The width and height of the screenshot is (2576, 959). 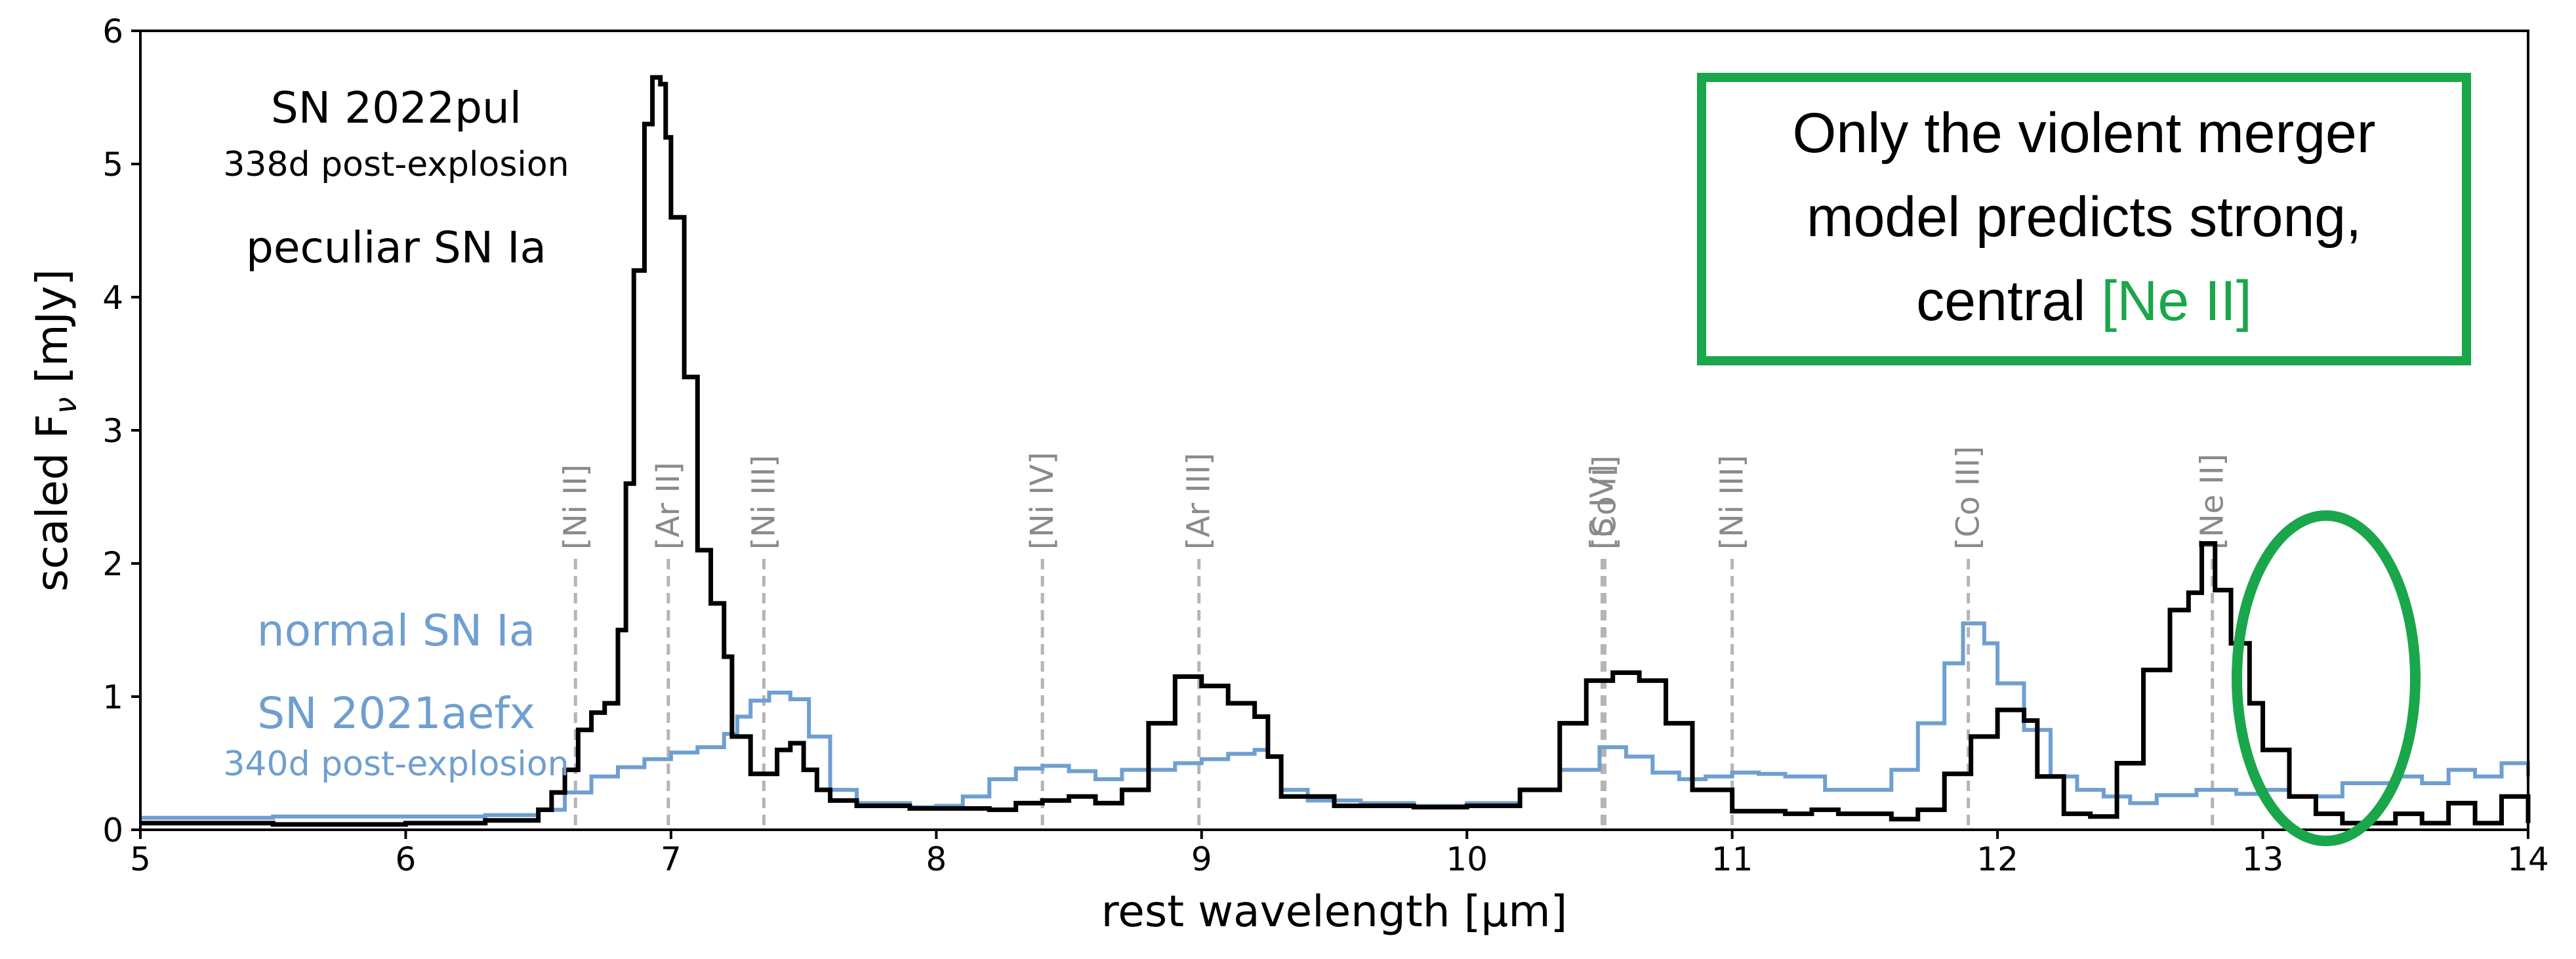 What do you see at coordinates (2326, 678) in the screenshot?
I see `ne-ii-highlight-ellipse` at bounding box center [2326, 678].